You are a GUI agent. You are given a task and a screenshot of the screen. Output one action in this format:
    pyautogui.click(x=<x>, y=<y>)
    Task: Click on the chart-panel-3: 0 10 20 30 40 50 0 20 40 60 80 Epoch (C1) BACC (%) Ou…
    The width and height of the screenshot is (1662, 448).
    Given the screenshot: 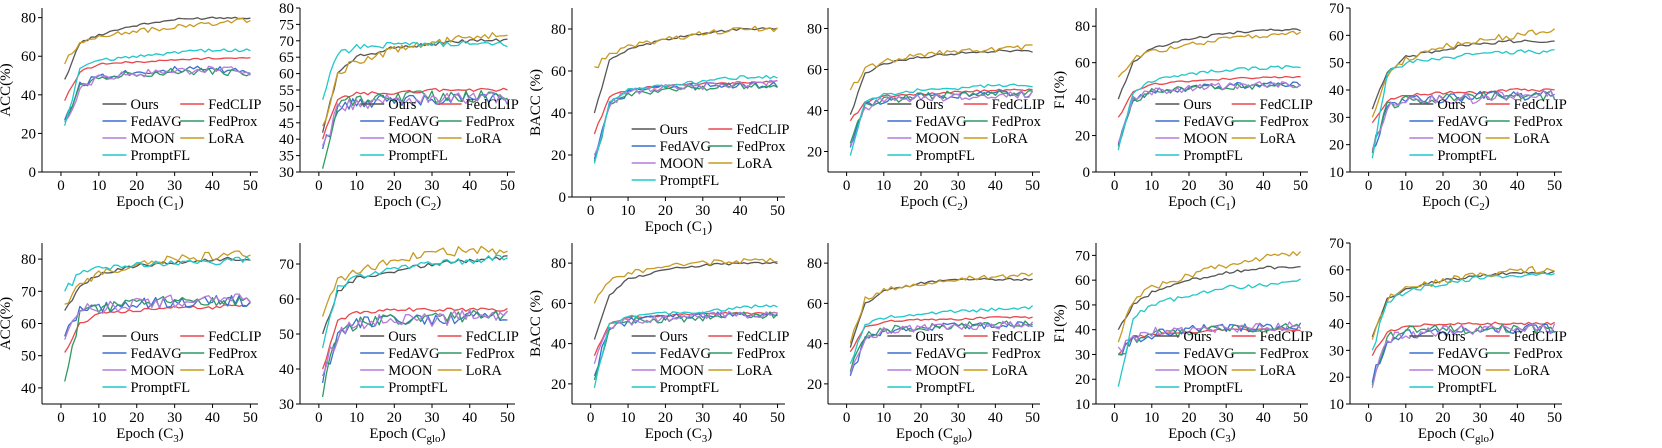 What is the action you would take?
    pyautogui.click(x=658, y=123)
    